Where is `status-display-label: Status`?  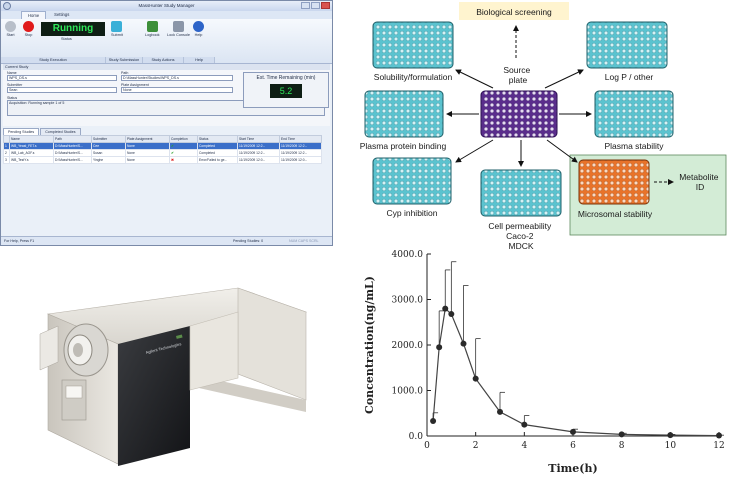
status-display-label: Status is located at coordinates (66, 39).